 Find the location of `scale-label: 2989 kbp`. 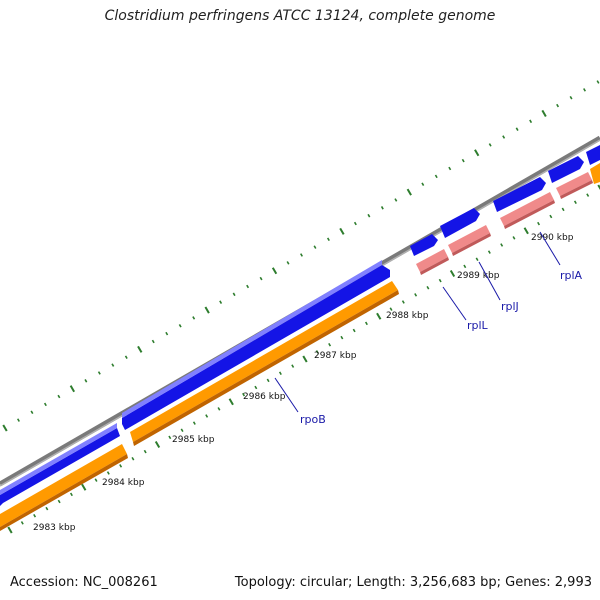

scale-label: 2989 kbp is located at coordinates (478, 276).